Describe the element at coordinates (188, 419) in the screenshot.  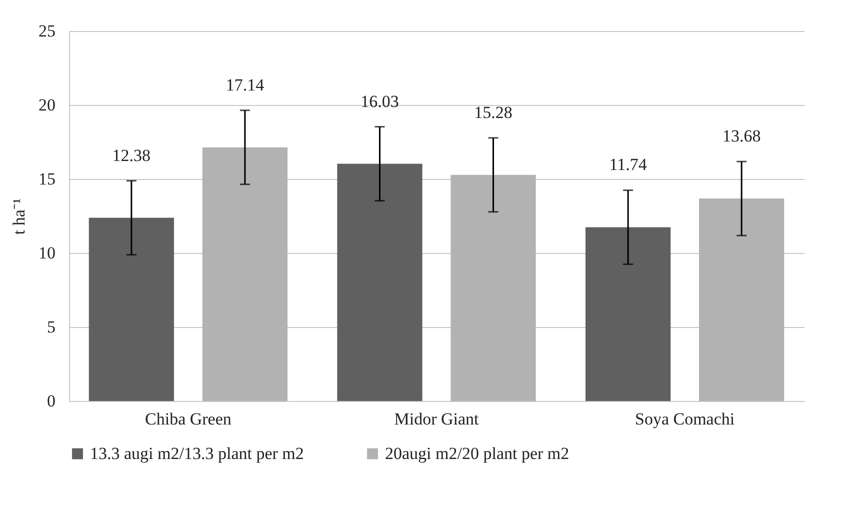
I see `x-tick-label: Chiba Green` at that location.